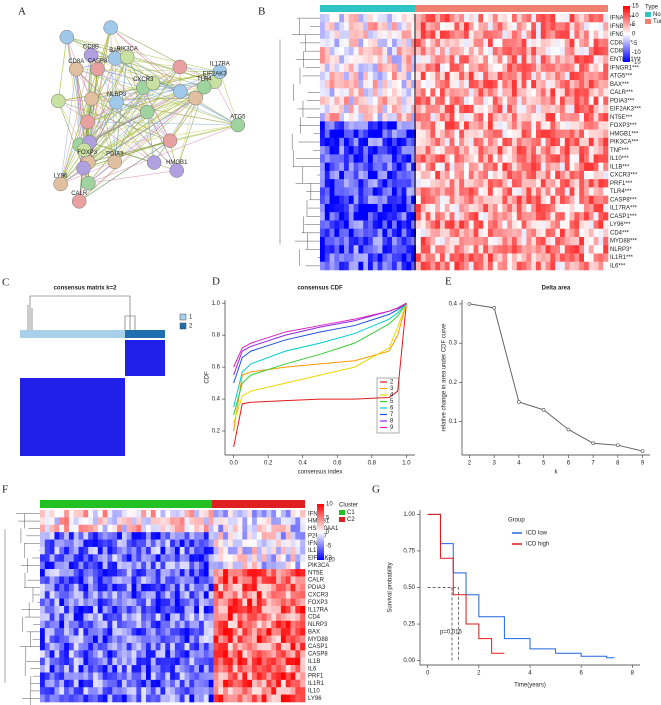  I want to click on y-axis-label: relative change in area under CDF curve, so click(445, 377).